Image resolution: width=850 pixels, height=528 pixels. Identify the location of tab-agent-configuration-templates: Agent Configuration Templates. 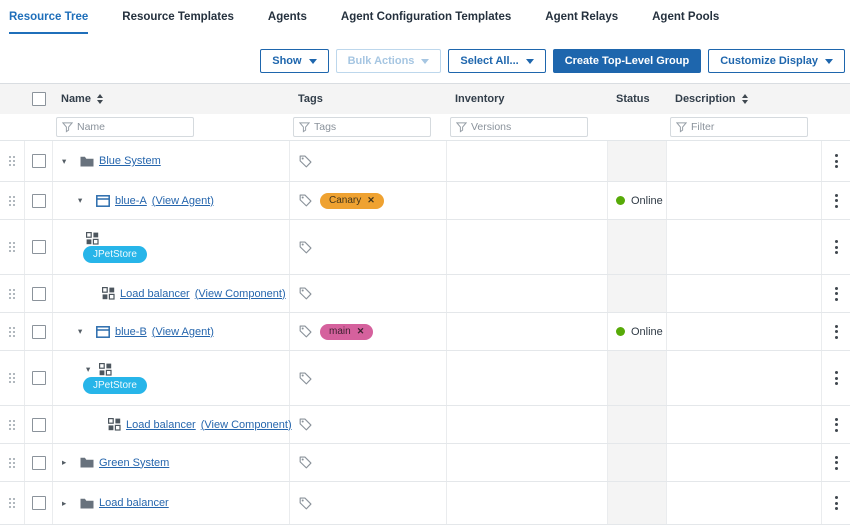
(426, 17).